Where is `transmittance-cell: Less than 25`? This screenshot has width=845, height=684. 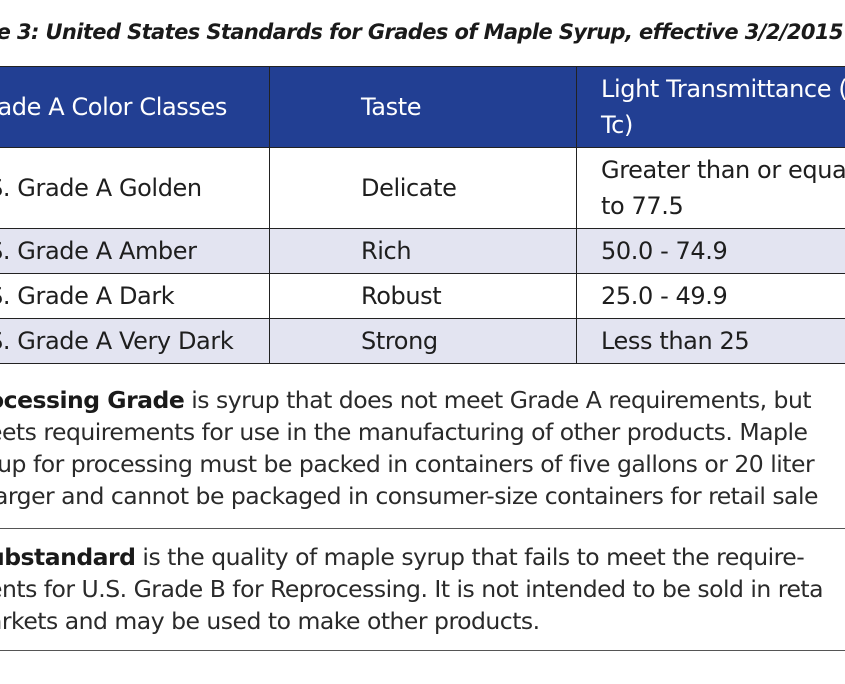
transmittance-cell: Less than 25 is located at coordinates (710, 341).